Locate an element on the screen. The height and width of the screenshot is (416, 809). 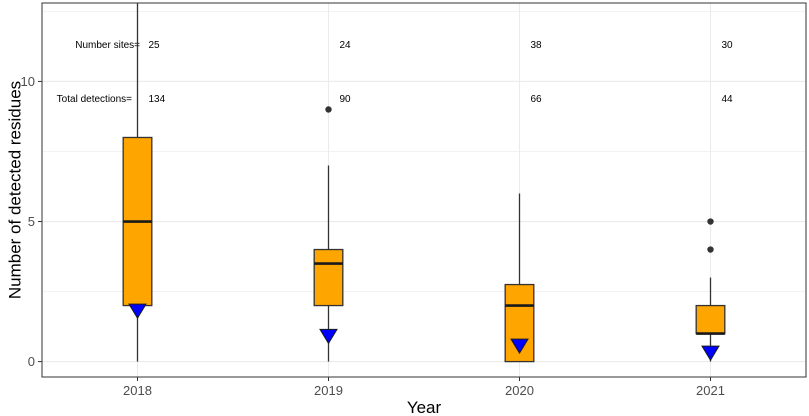
x-tick-label: 2019 is located at coordinates (328, 390).